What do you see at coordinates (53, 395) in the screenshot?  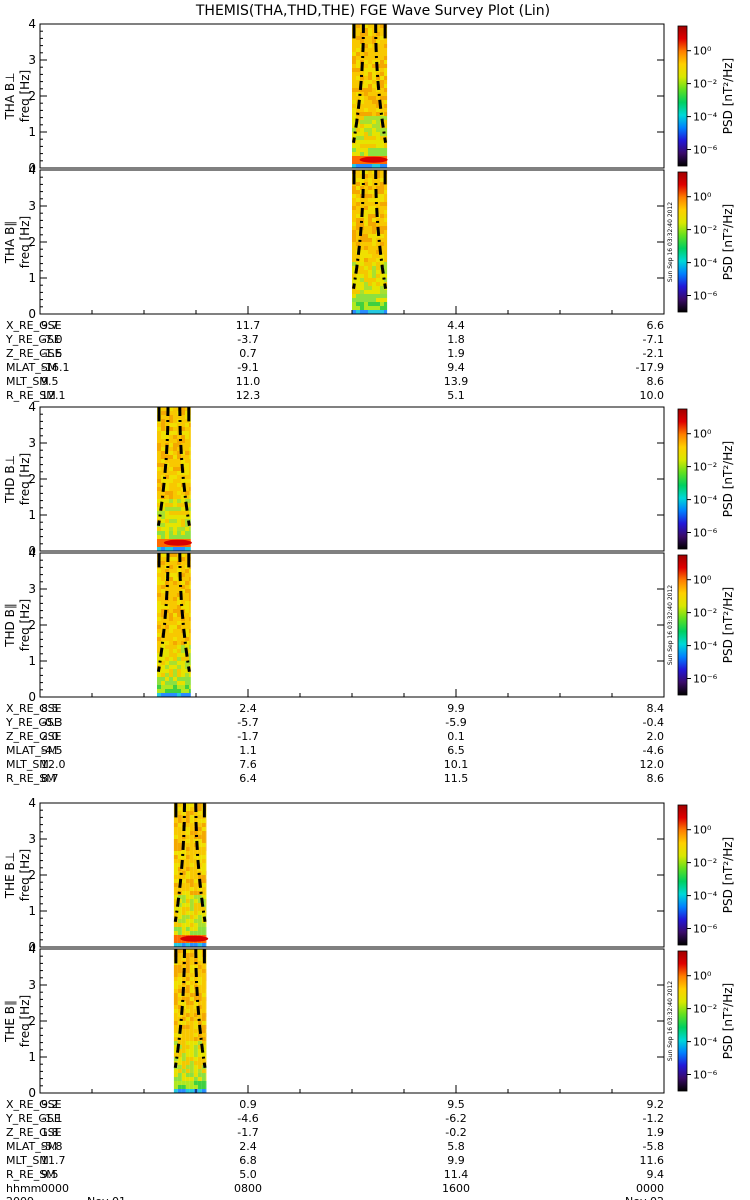 I see `ephemeris-value: 12.1` at bounding box center [53, 395].